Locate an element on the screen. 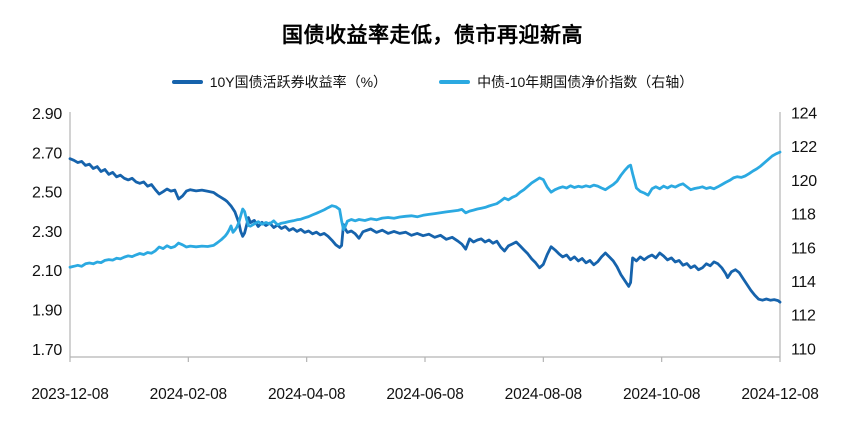 Image resolution: width=865 pixels, height=432 pixels. x-axis-tick-label: 2024-04-08 is located at coordinates (306, 394).